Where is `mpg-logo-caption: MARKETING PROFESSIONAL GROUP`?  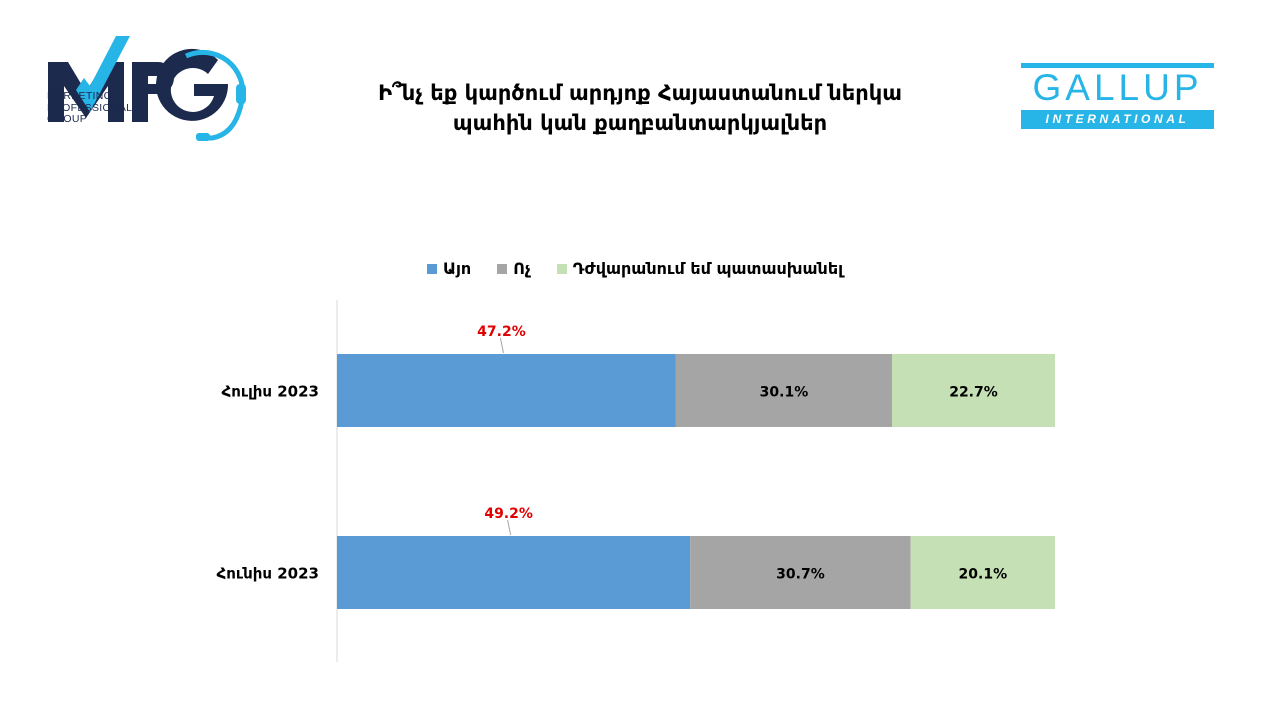
mpg-logo-caption: MARKETING PROFESSIONAL GROUP is located at coordinates (90, 108).